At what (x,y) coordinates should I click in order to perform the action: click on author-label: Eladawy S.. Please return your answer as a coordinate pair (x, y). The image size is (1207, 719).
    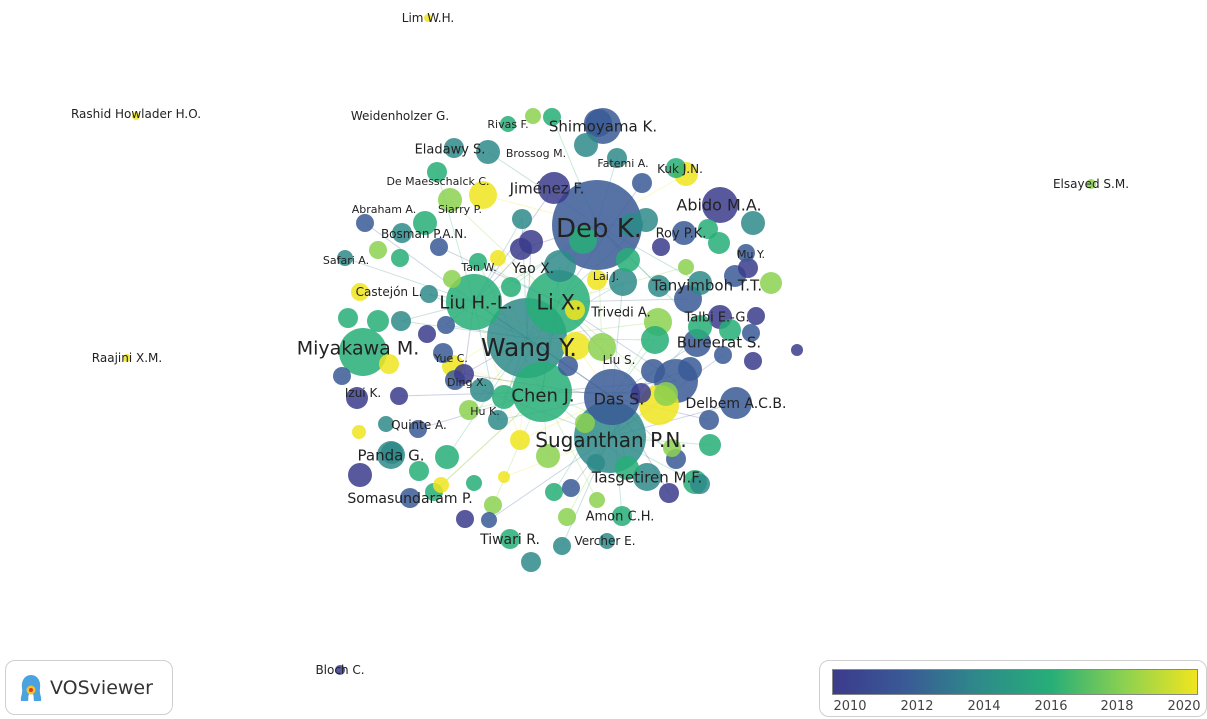
    Looking at the image, I should click on (450, 150).